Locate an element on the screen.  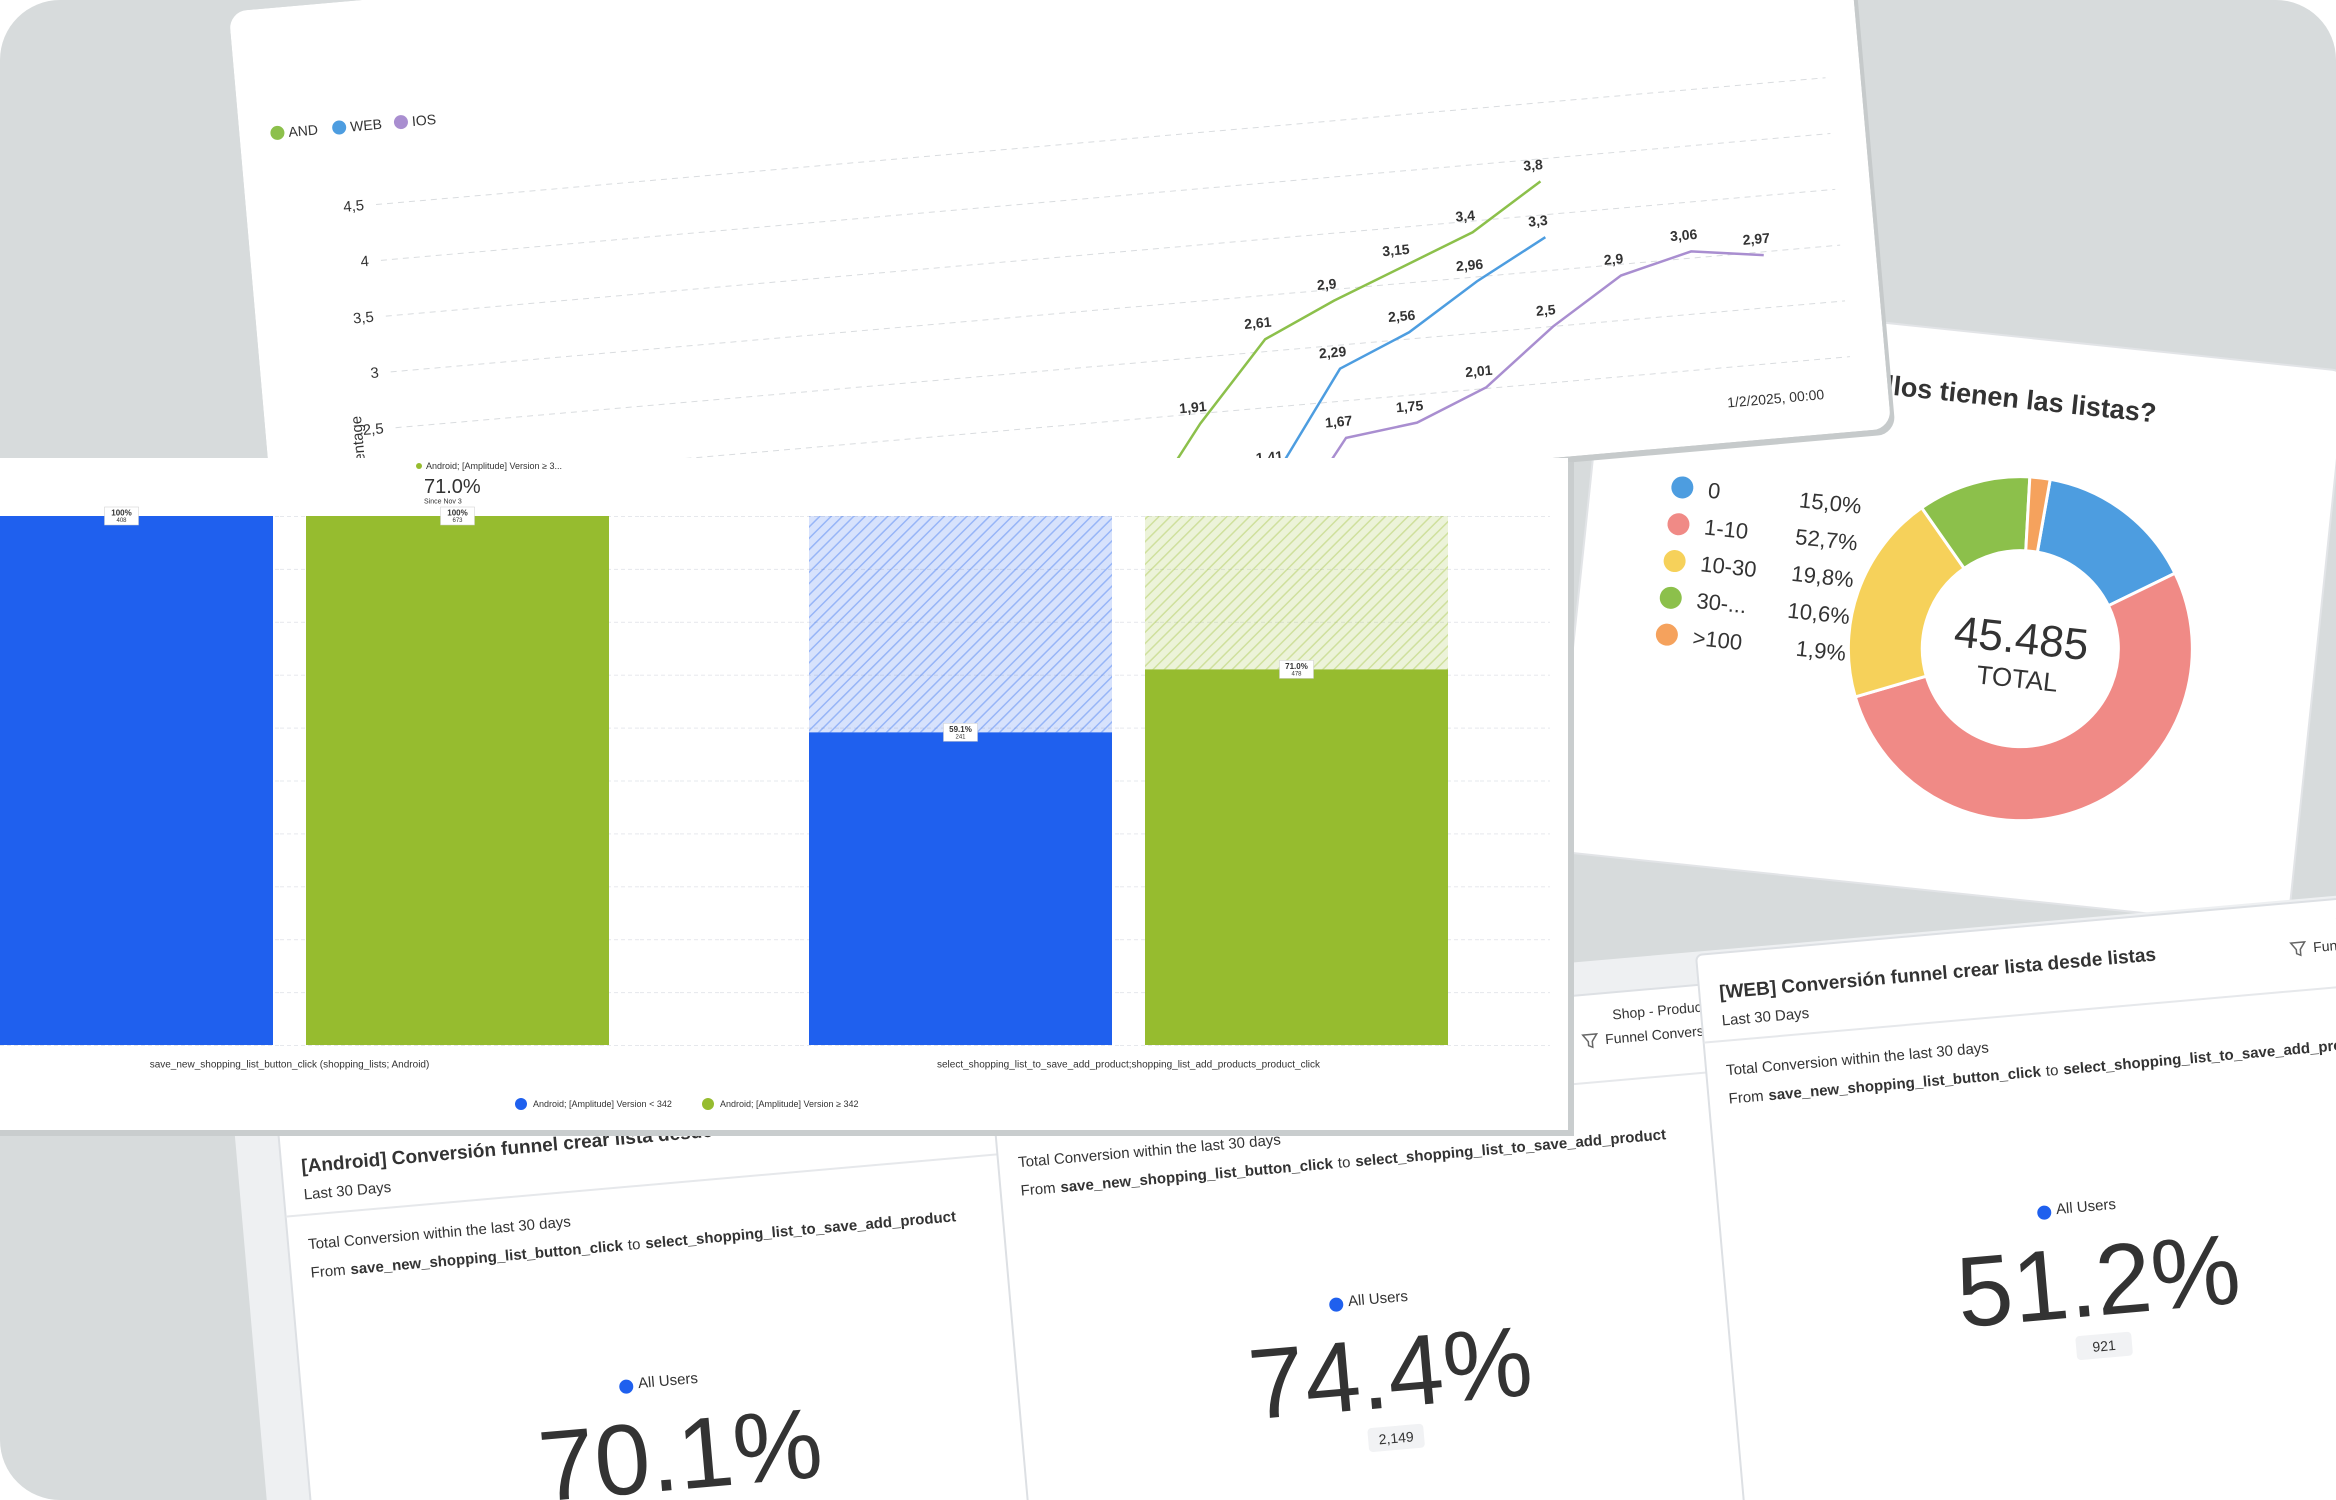
data-label: 2,5 is located at coordinates (1545, 310).